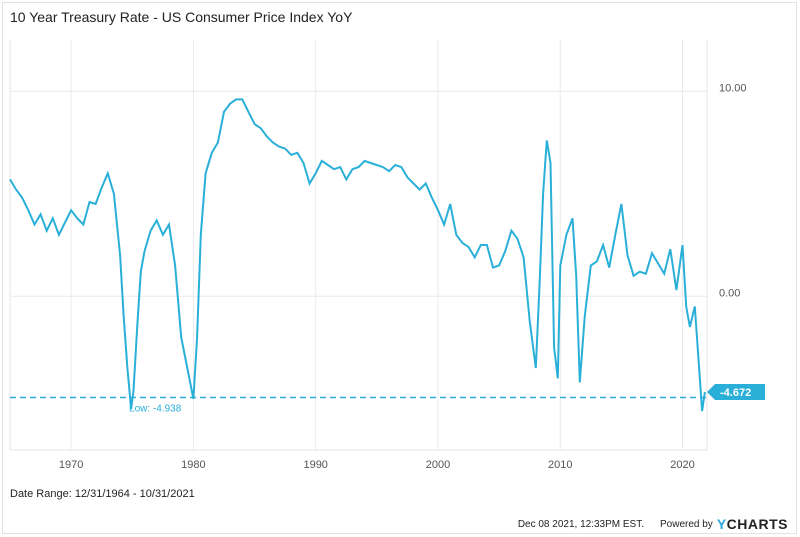  What do you see at coordinates (71, 465) in the screenshot?
I see `x-tick-label: 1970` at bounding box center [71, 465].